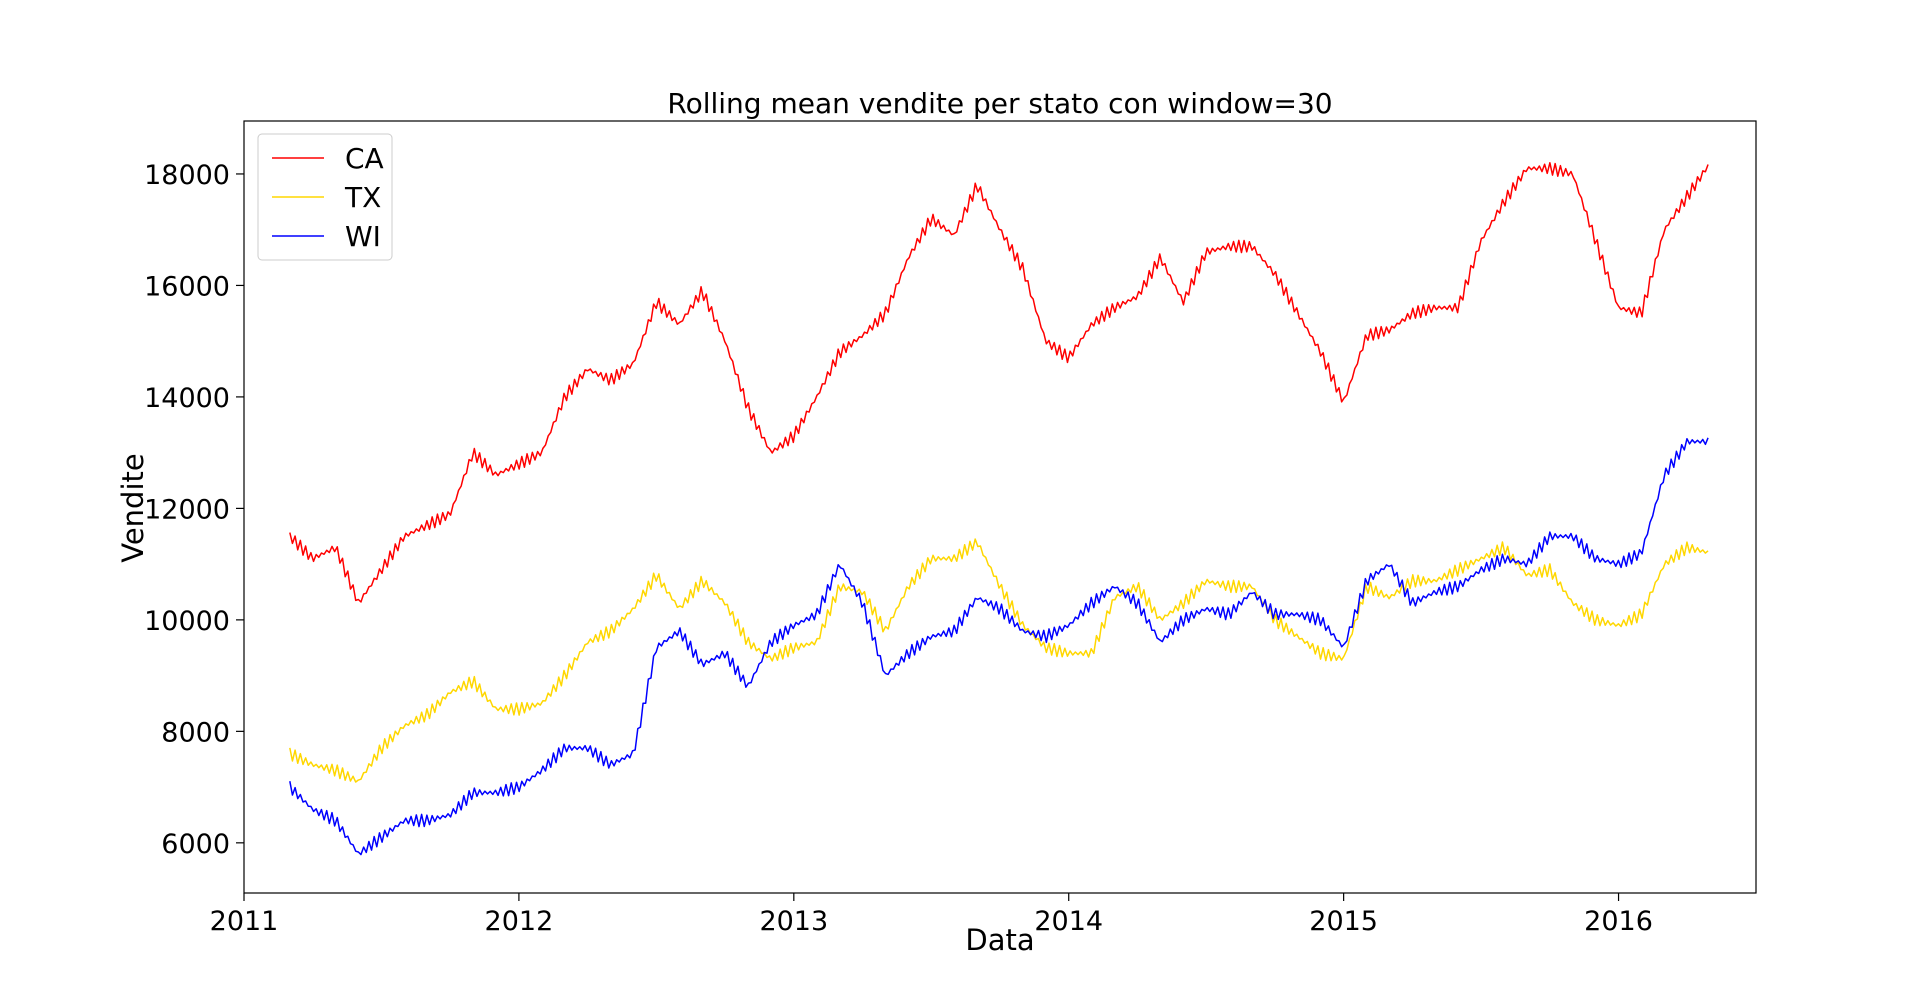  I want to click on legend-label-wi: WI, so click(363, 236).